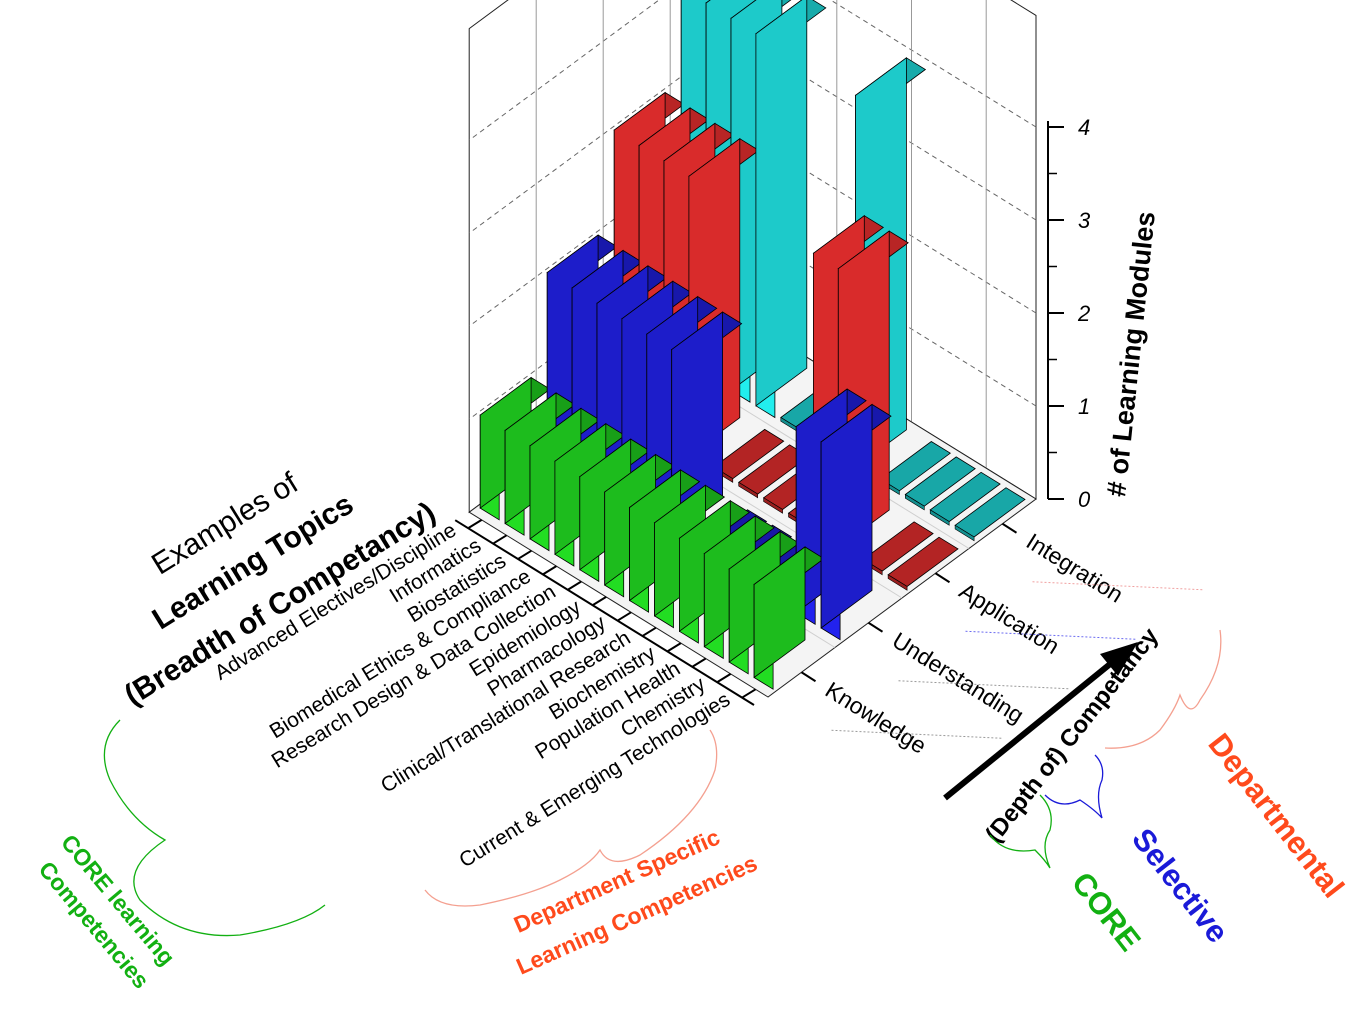 This screenshot has height=1020, width=1365. What do you see at coordinates (1074, 786) in the screenshot?
I see `selective-depth-brace` at bounding box center [1074, 786].